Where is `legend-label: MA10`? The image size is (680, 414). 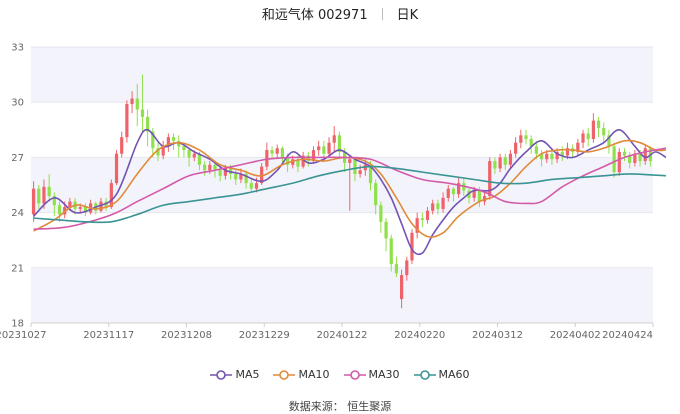
legend-label: MA10 is located at coordinates (314, 374).